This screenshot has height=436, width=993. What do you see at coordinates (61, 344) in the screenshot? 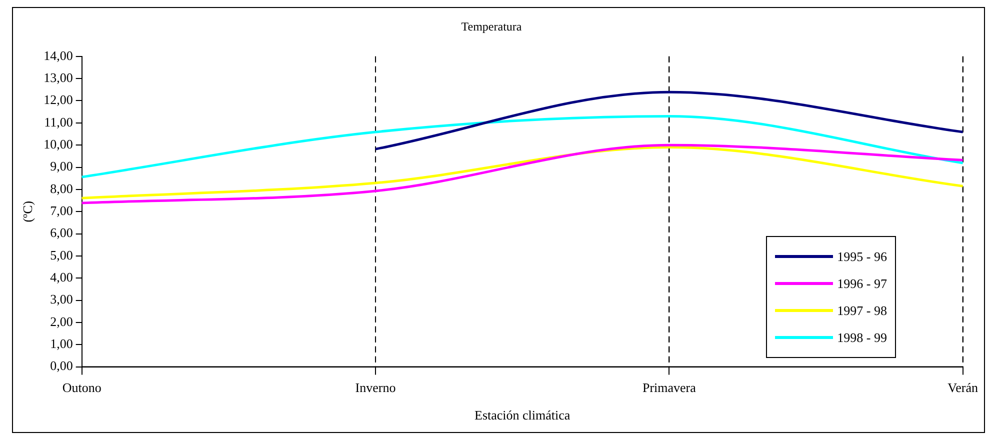
I see `y-tick-label: 1,00` at bounding box center [61, 344].